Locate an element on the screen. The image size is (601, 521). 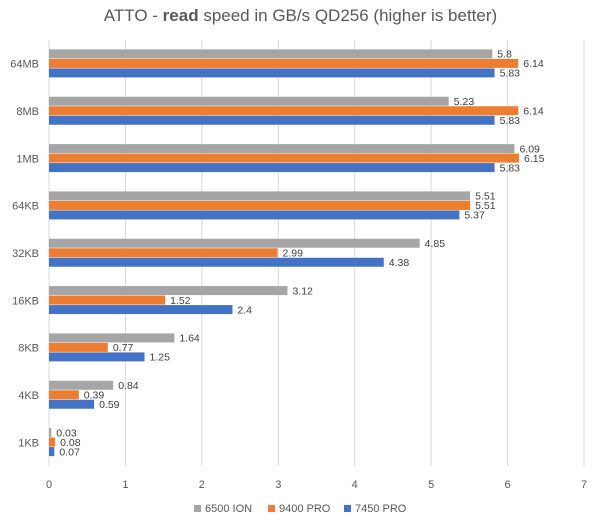
data-label: 3.12 is located at coordinates (302, 291).